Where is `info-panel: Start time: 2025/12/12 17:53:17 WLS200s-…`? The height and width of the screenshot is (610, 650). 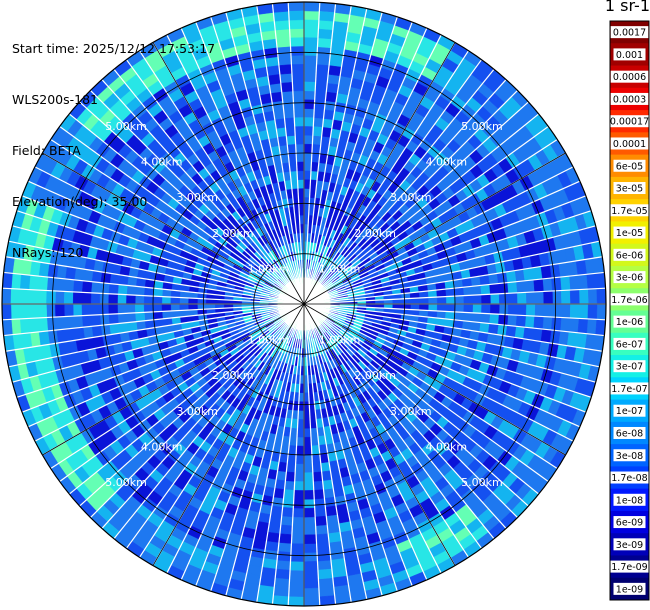 info-panel: Start time: 2025/12/12 17:53:17 WLS200s-… is located at coordinates (113, 142).